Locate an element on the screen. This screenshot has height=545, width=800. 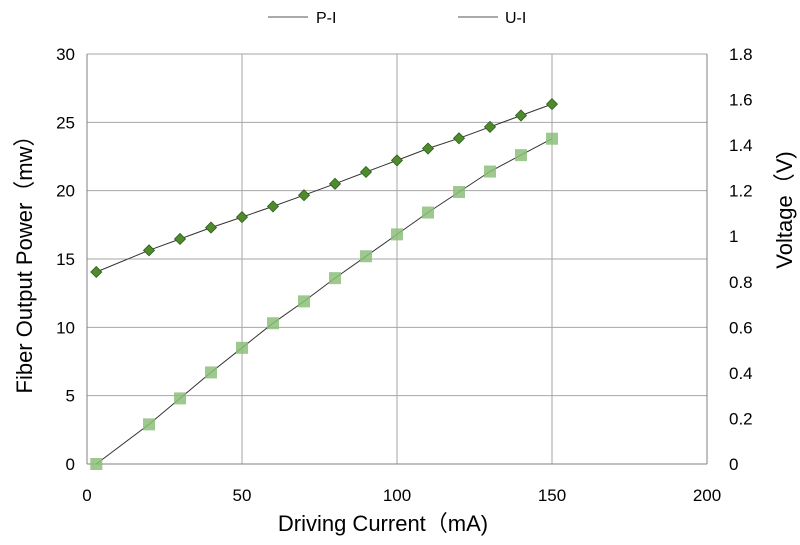
y2-tick-label: 1.8 is located at coordinates (741, 54).